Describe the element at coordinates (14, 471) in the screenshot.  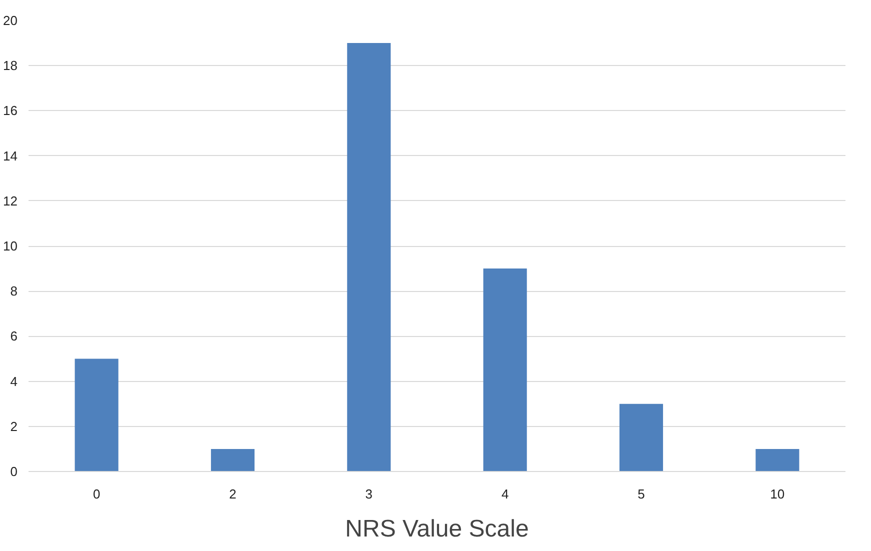
I see `y-tick-label: 0` at that location.